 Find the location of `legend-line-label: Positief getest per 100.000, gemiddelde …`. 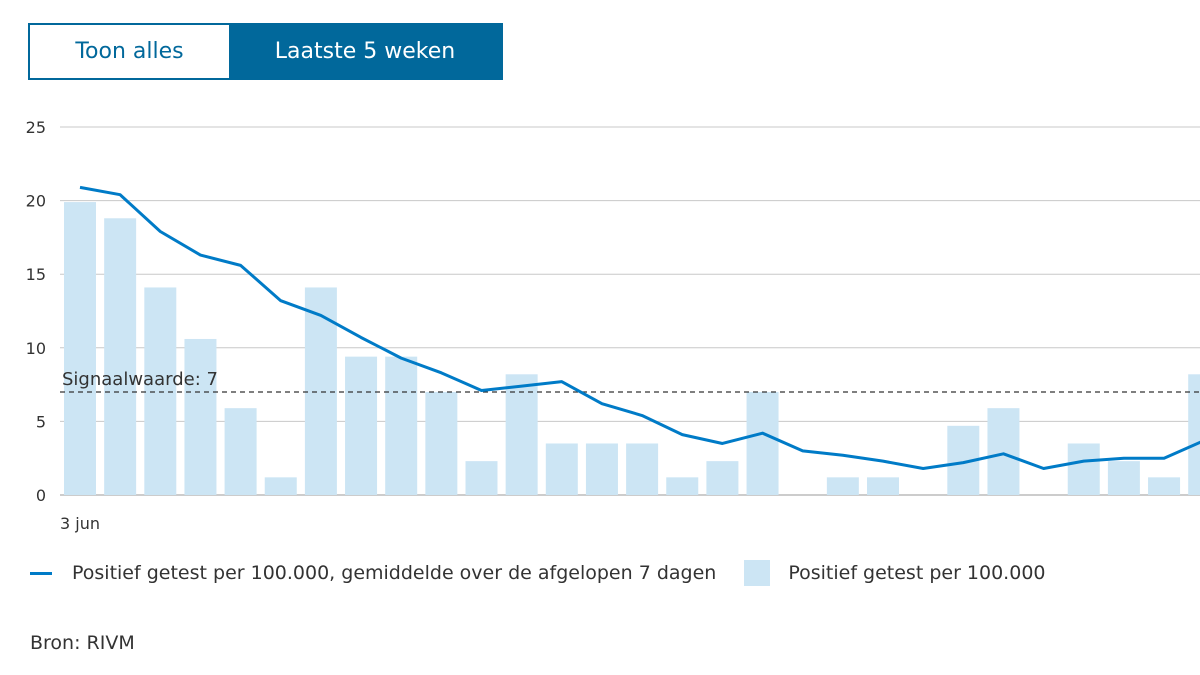

legend-line-label: Positief getest per 100.000, gemiddelde … is located at coordinates (394, 573).